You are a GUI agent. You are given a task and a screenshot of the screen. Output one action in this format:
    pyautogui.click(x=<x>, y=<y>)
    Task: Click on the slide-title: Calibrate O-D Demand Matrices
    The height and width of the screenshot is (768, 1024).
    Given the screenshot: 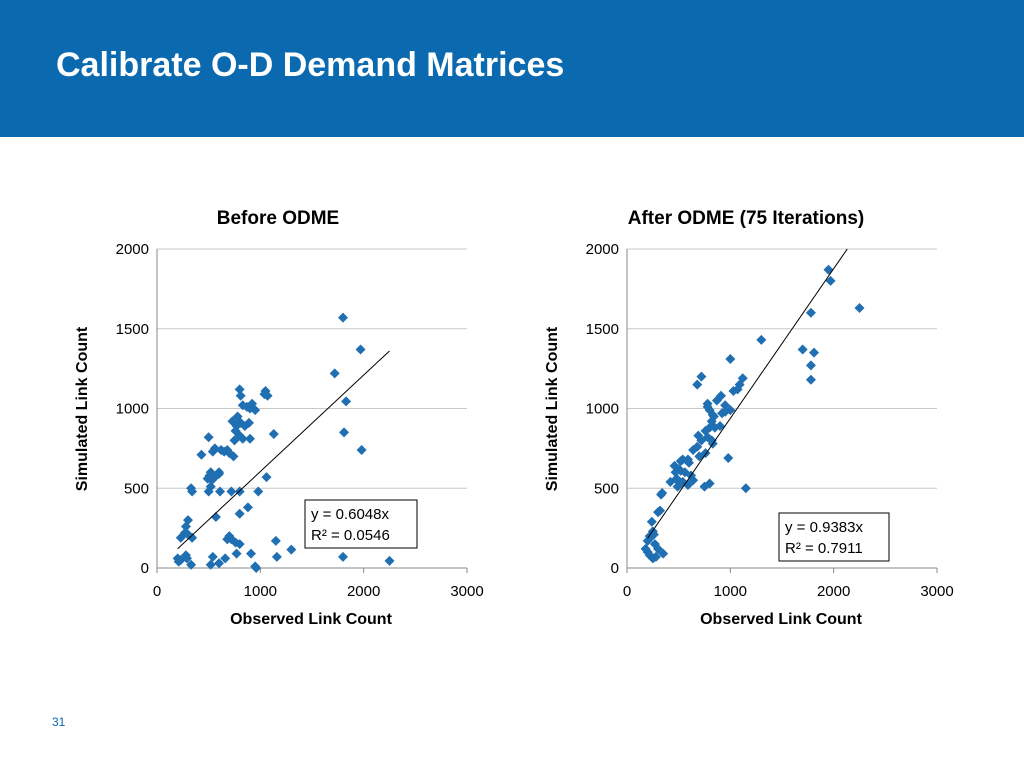 What is the action you would take?
    pyautogui.click(x=310, y=65)
    